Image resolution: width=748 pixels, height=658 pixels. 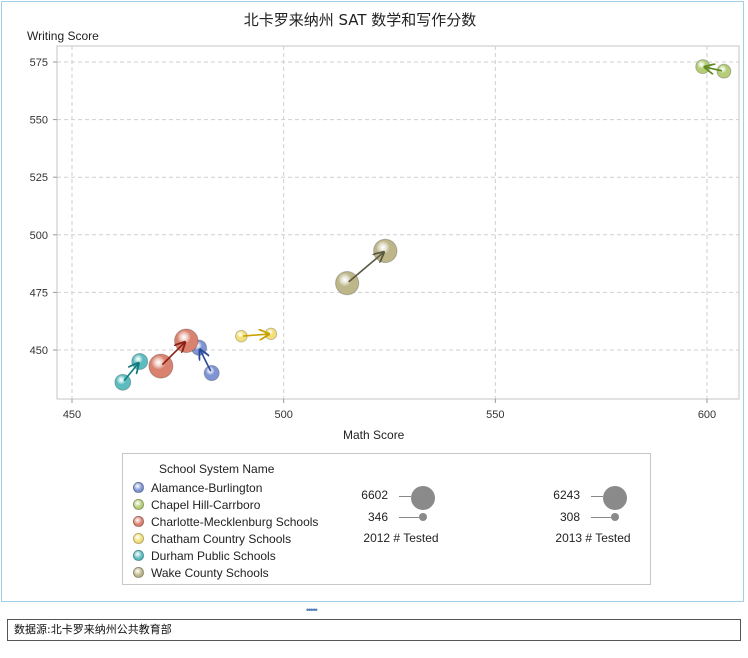 I want to click on y-tick-label: 475, so click(x=39, y=293).